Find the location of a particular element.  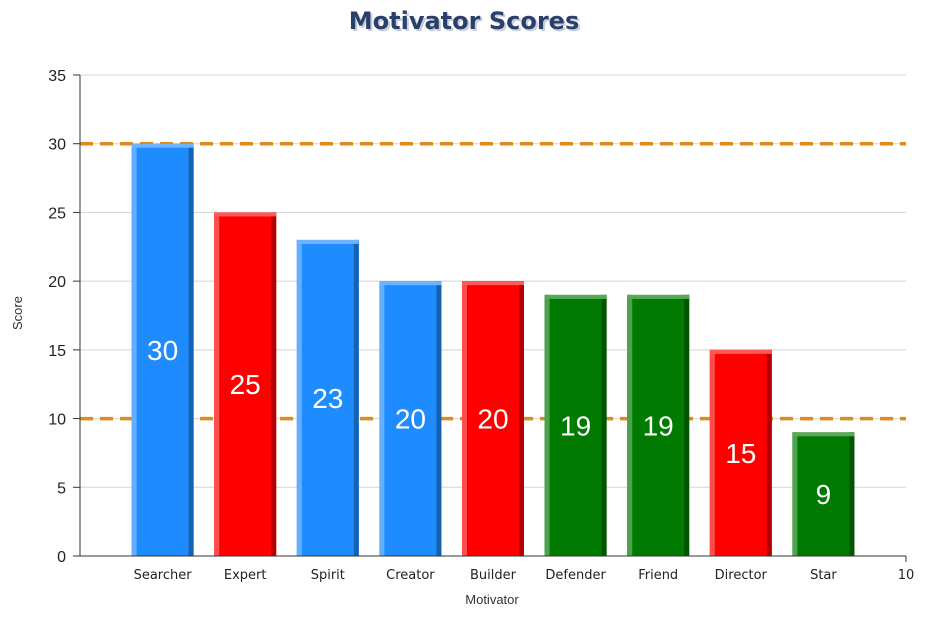

x-tick-label: Expert is located at coordinates (245, 575).